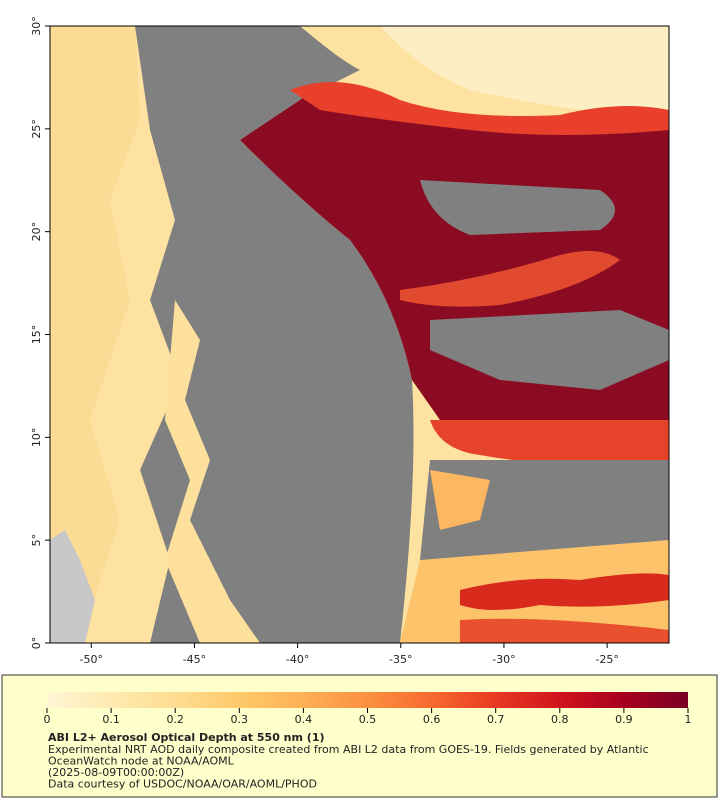 This screenshot has height=804, width=720. Describe the element at coordinates (400, 659) in the screenshot. I see `x-tick-label: -35°` at that location.